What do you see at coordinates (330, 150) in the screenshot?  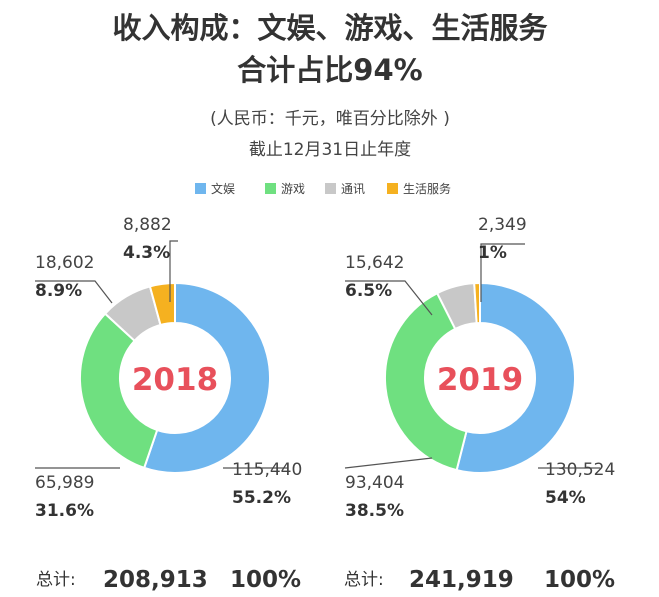 I see `subtitle-line2: 截止12月31日止年度` at bounding box center [330, 150].